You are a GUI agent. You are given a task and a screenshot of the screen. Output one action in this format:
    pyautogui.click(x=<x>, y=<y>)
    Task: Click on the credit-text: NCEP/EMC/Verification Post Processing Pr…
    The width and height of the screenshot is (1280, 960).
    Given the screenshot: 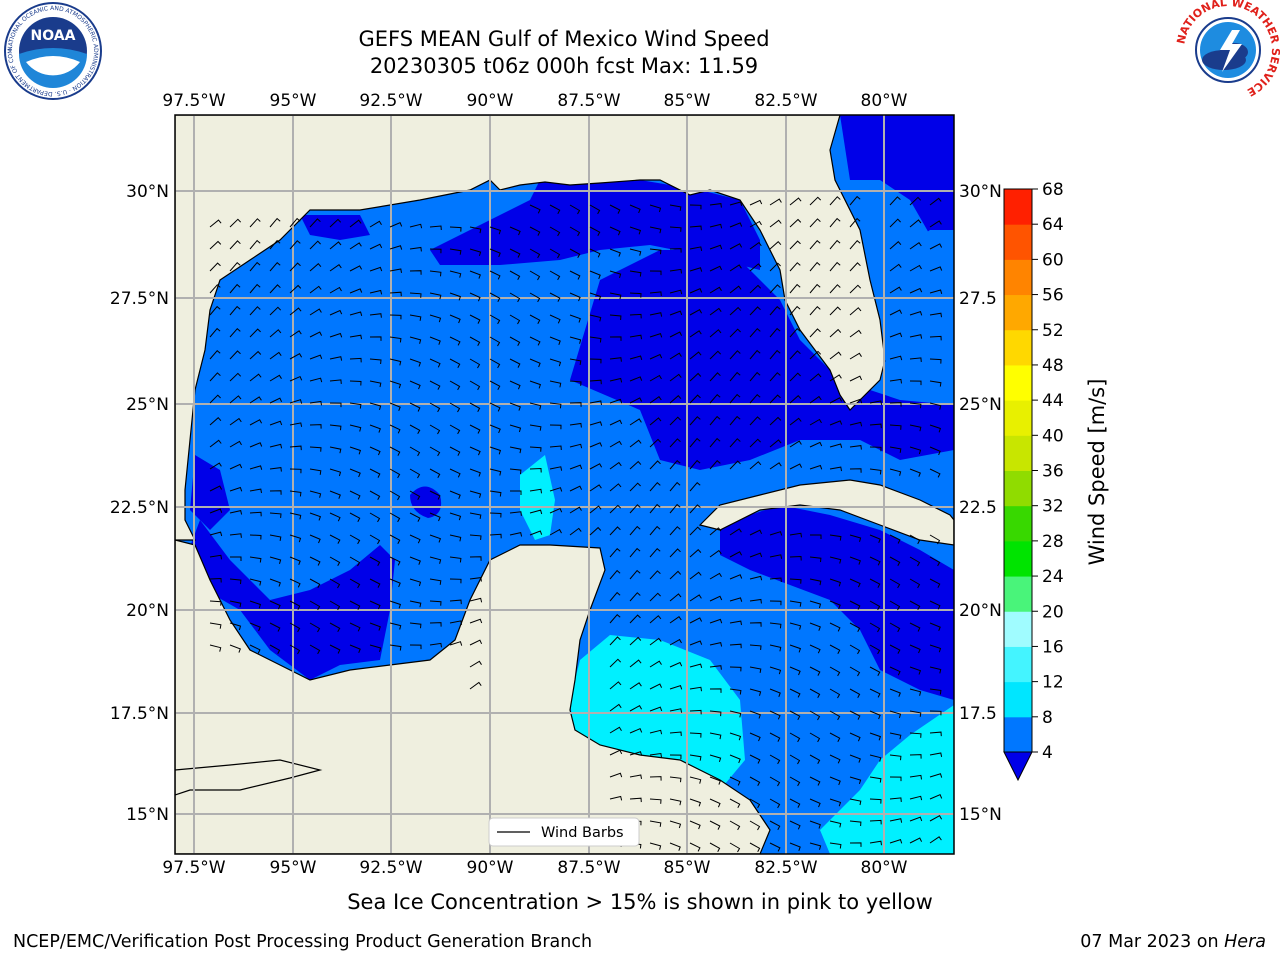 What is the action you would take?
    pyautogui.click(x=303, y=942)
    